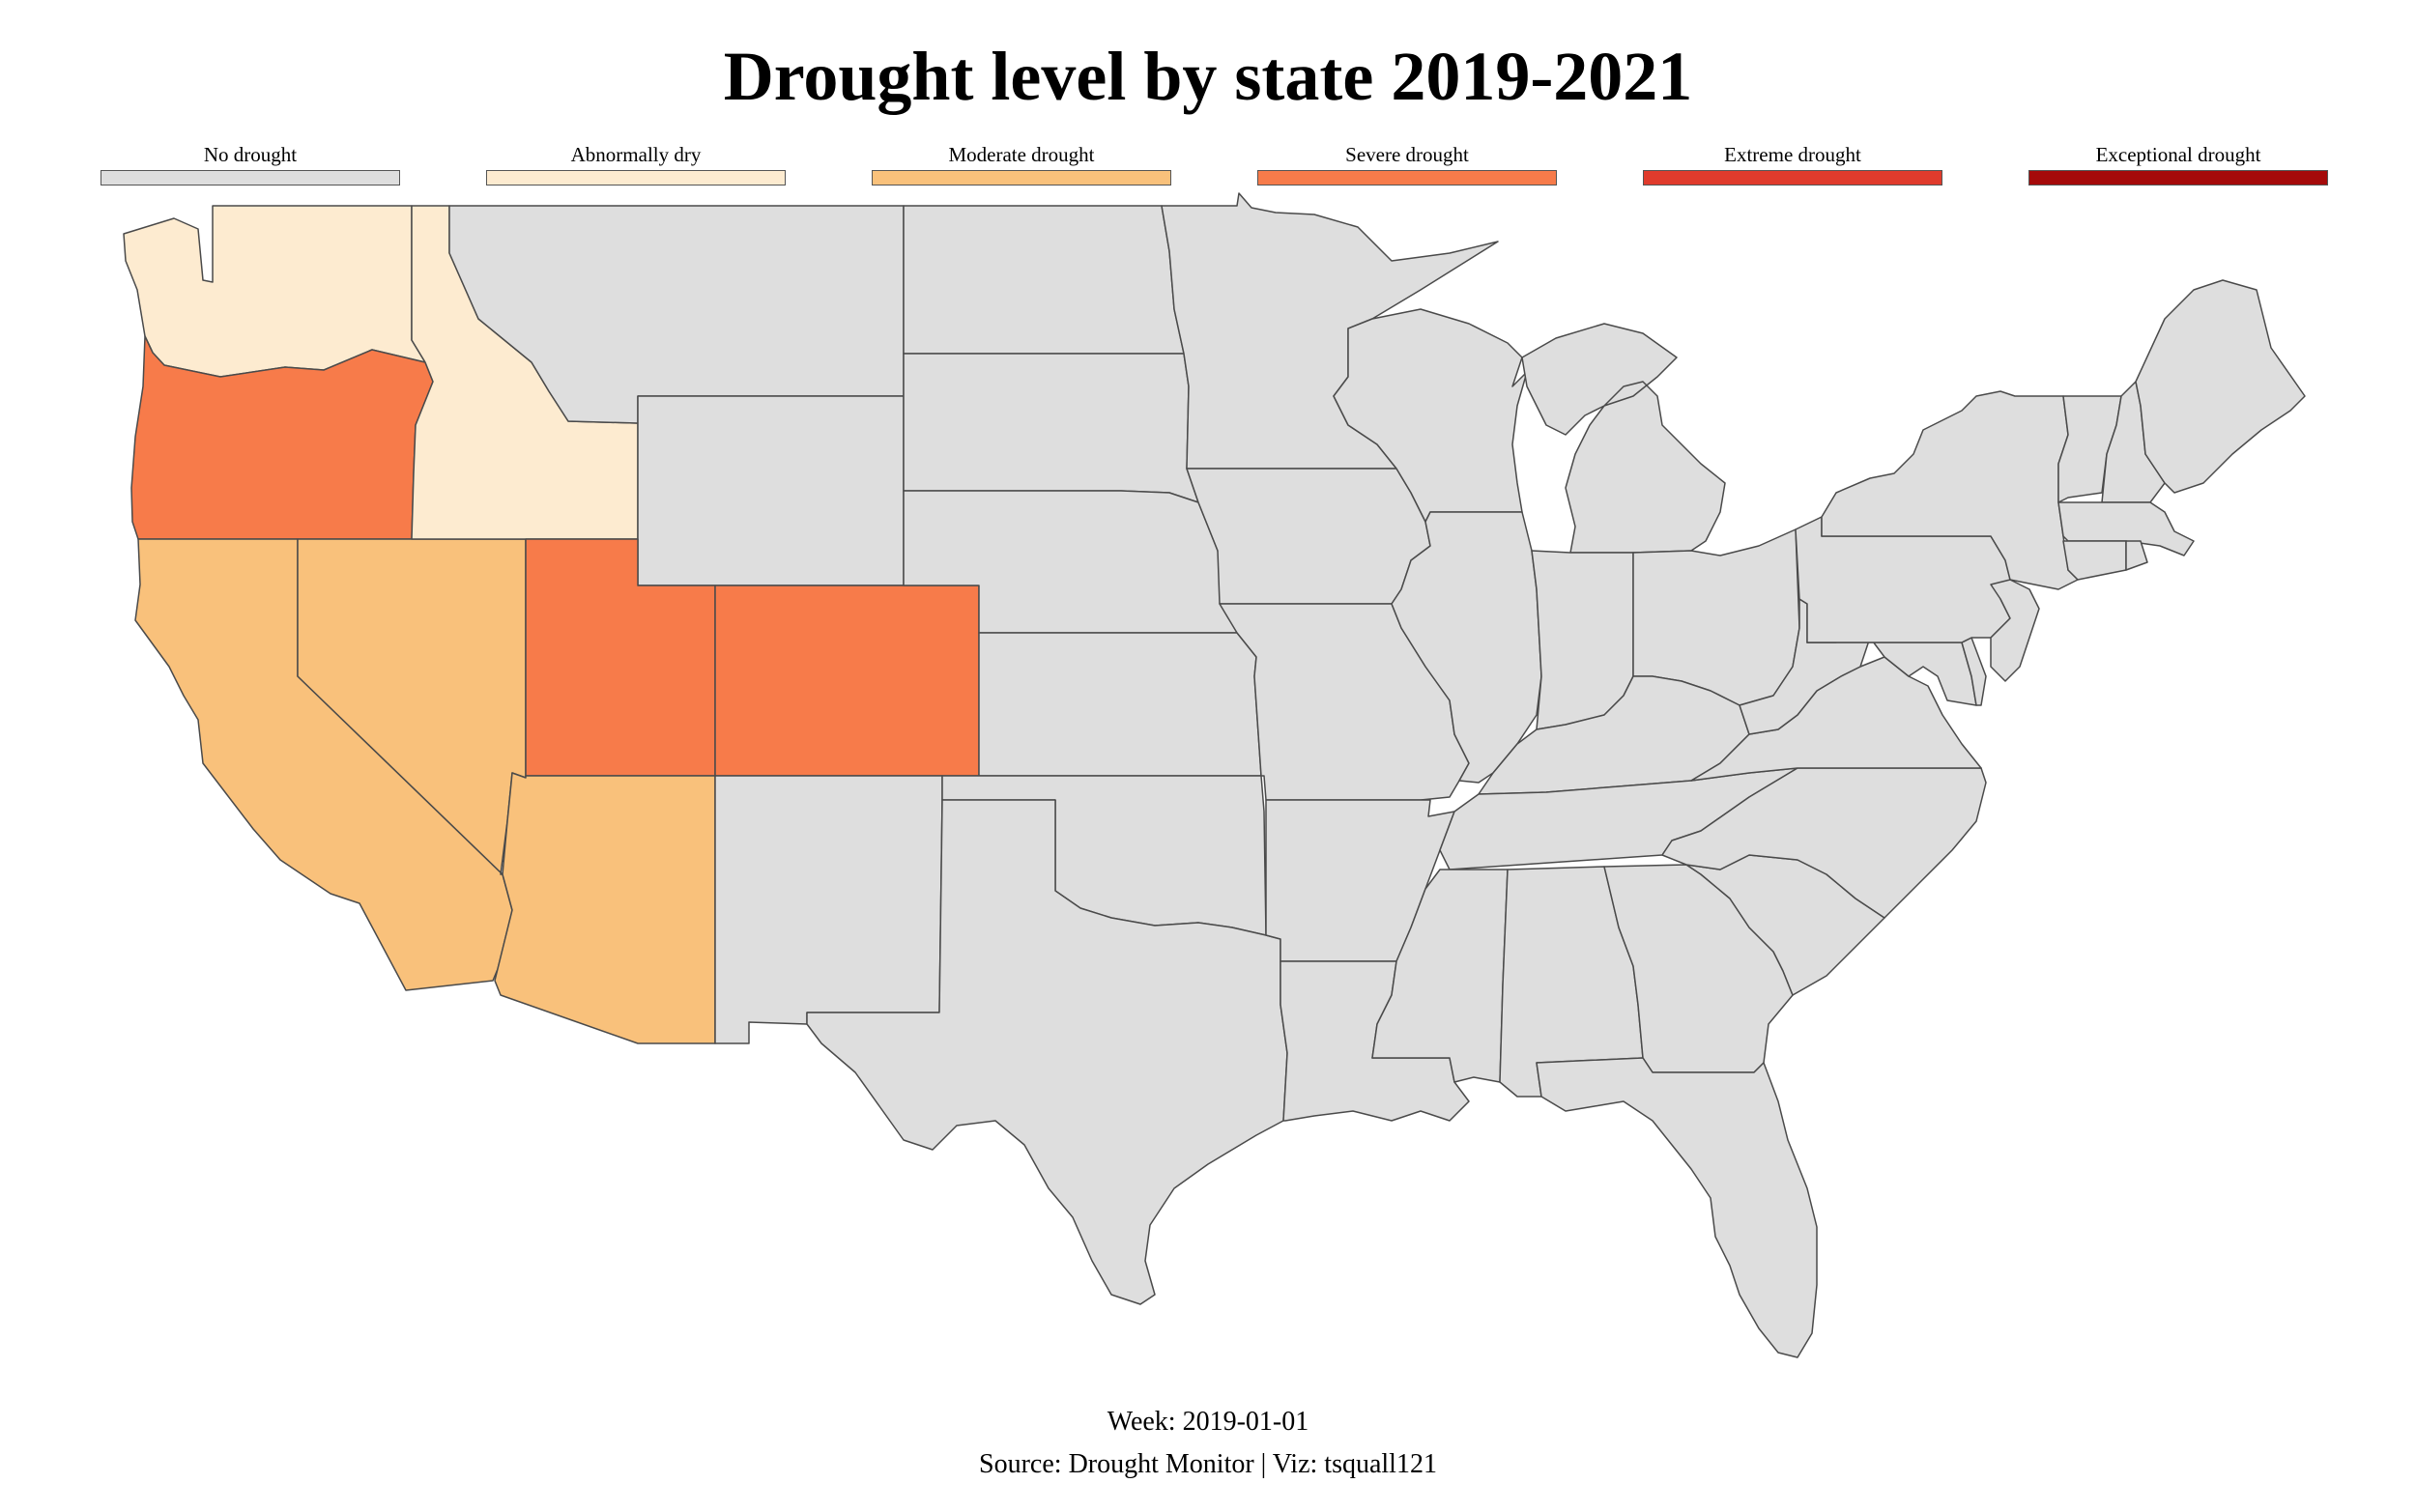 This screenshot has width=2416, height=1512. Describe the element at coordinates (605, 908) in the screenshot. I see `state-arizona` at that location.